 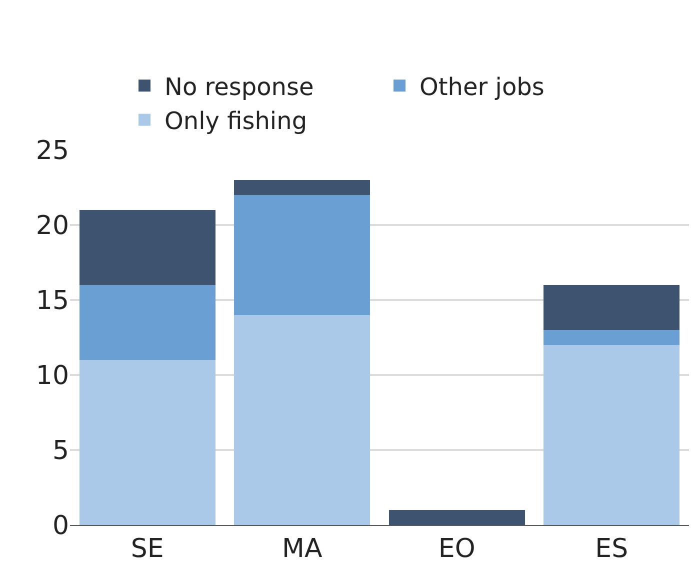 I want to click on x-tick-label: ES, so click(x=611, y=549).